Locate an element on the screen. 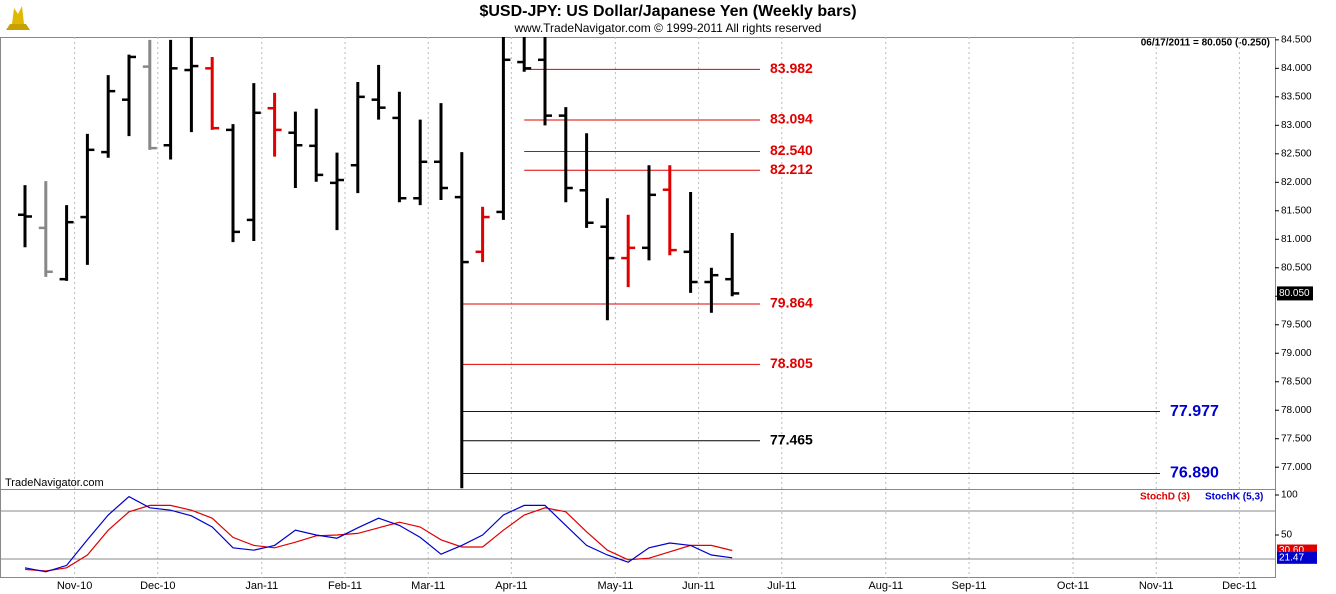  y-tick-label: 79.000 is located at coordinates (1296, 353).